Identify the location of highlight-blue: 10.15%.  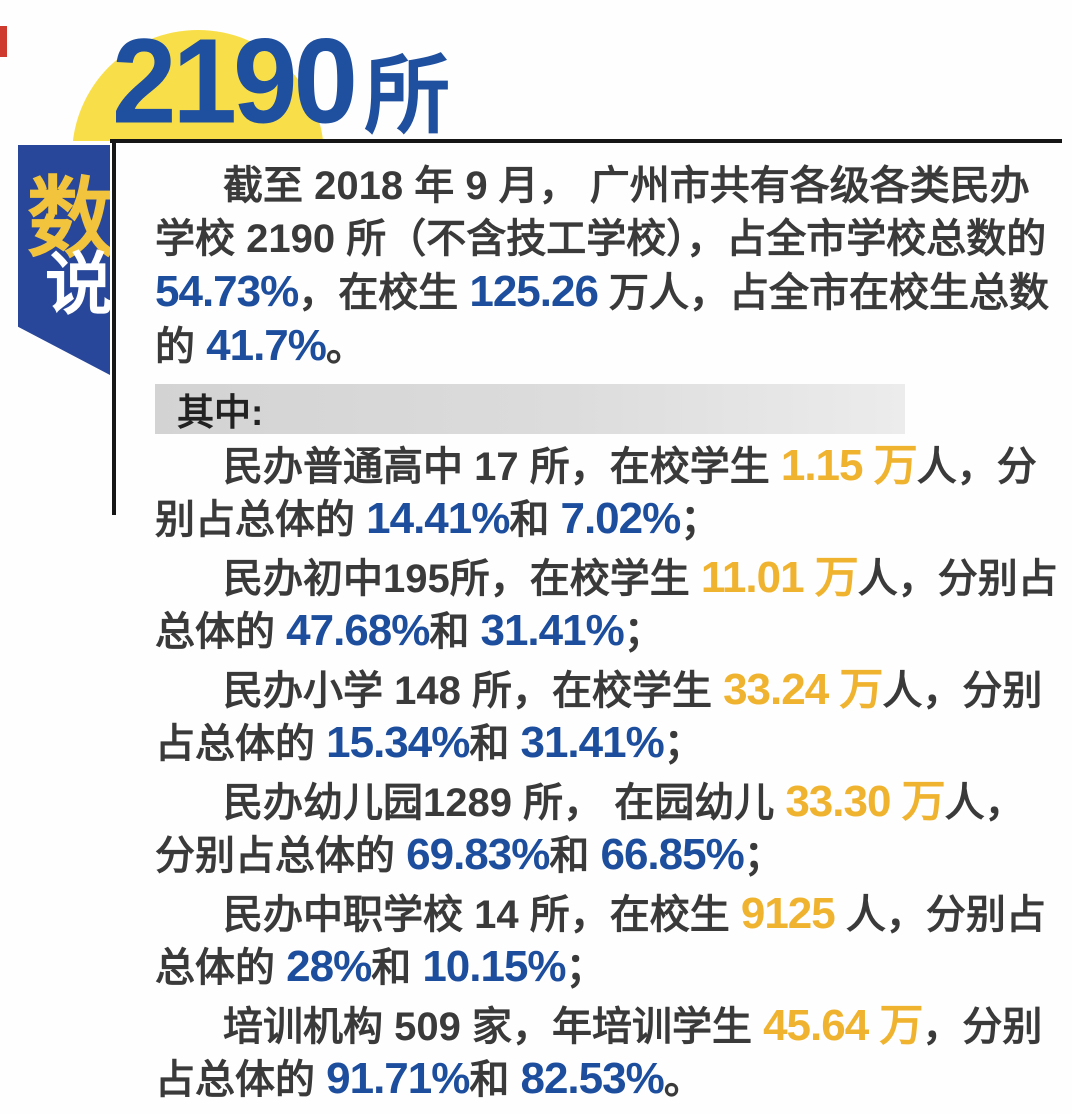
(494, 966).